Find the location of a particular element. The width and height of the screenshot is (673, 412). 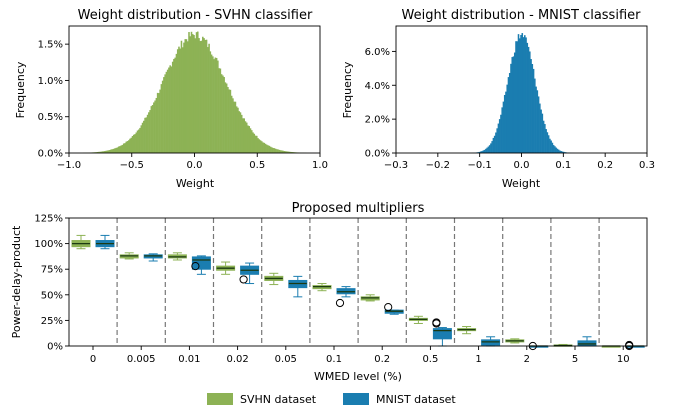

x-tick-label: 0 is located at coordinates (93, 359).